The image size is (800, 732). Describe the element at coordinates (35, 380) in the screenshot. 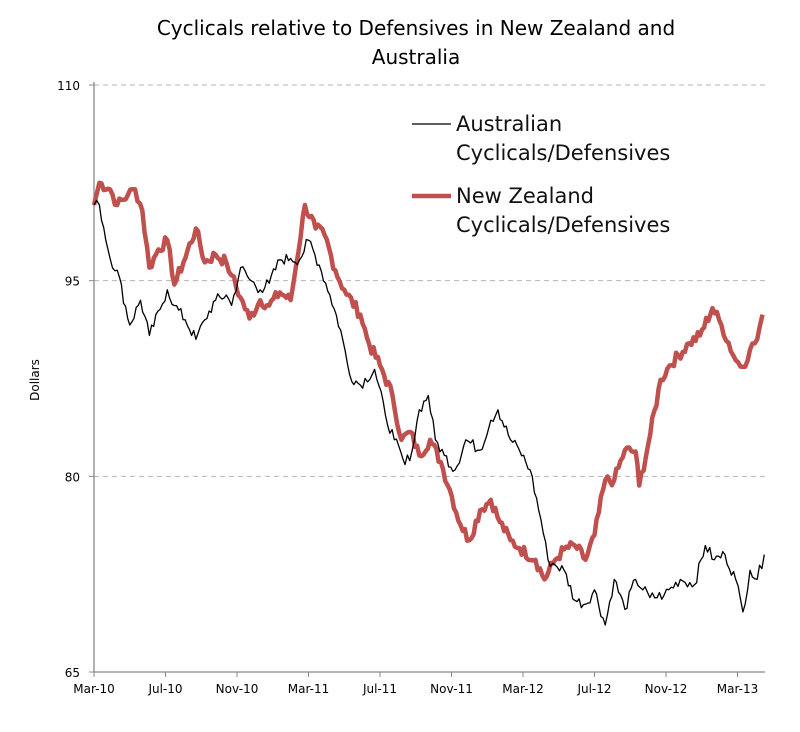

I see `y-axis-label: Dollars` at that location.